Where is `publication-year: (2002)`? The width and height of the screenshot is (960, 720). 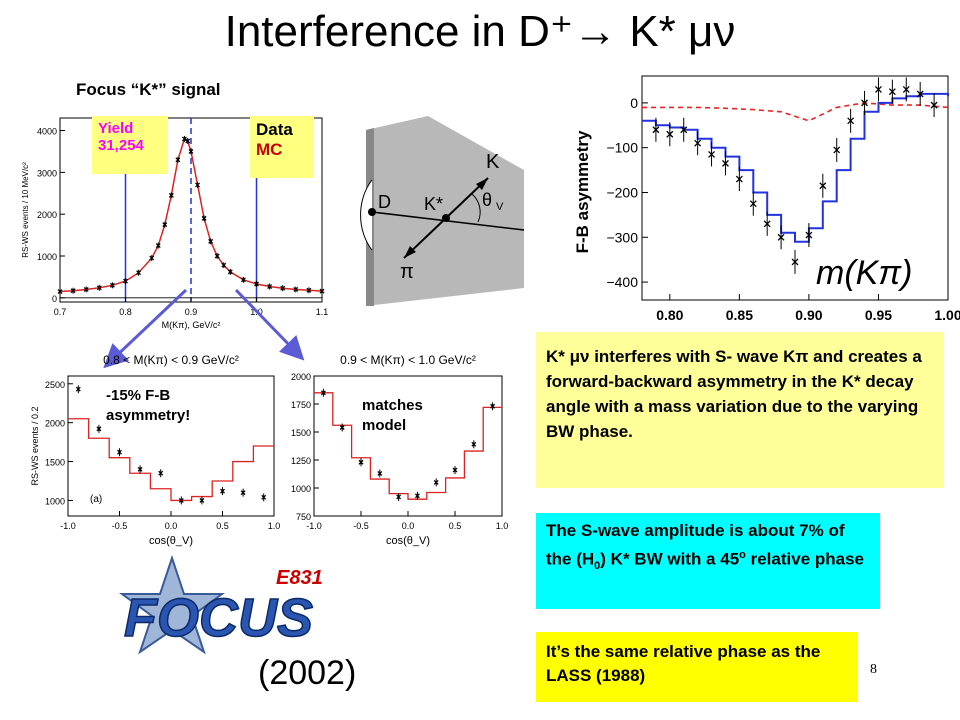 publication-year: (2002) is located at coordinates (307, 673).